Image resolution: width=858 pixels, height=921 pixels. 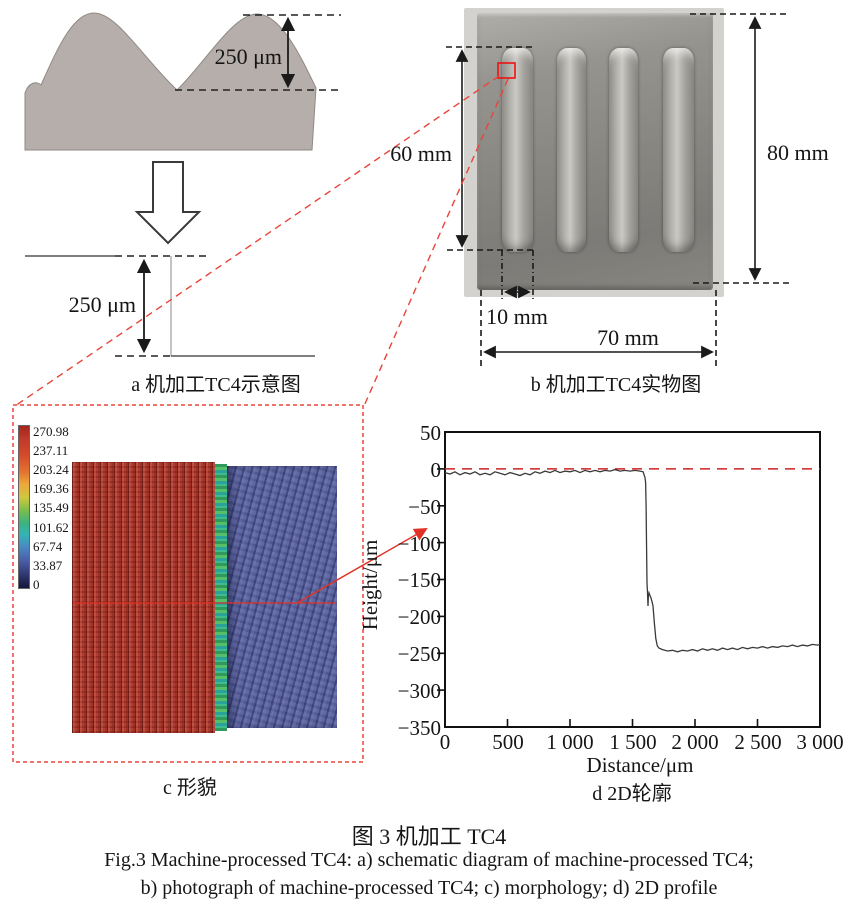 I want to click on x-axis-title: Distance/μm, so click(x=640, y=765).